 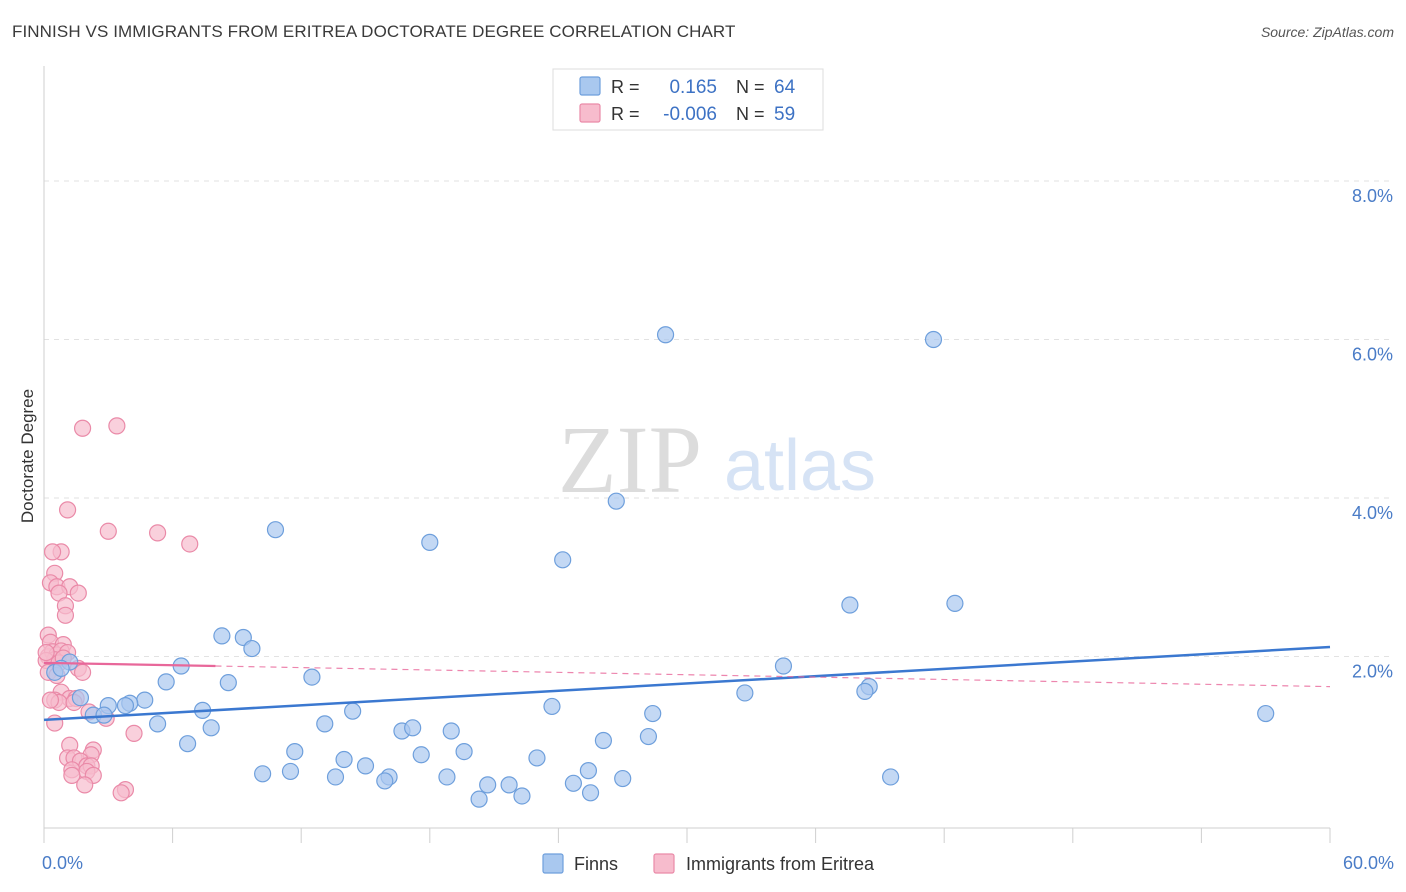 I want to click on x-tick-label-min: 0.0%, so click(x=62, y=863).